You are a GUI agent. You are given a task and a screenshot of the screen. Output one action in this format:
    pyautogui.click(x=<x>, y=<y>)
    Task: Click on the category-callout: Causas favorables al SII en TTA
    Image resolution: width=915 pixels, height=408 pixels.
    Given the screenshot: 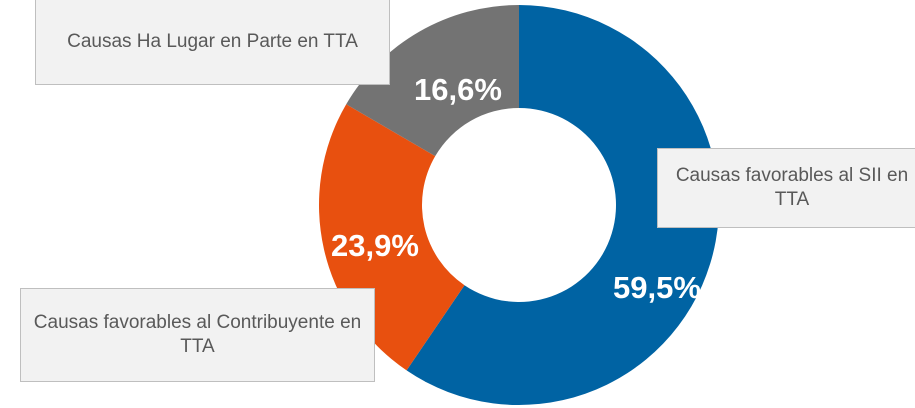 What is the action you would take?
    pyautogui.click(x=786, y=188)
    